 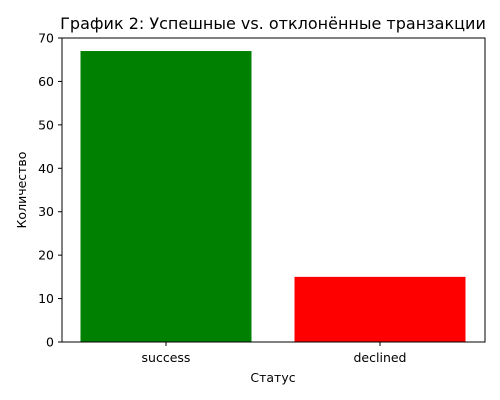 What do you see at coordinates (46, 255) in the screenshot?
I see `y-tick-label: 20` at bounding box center [46, 255].